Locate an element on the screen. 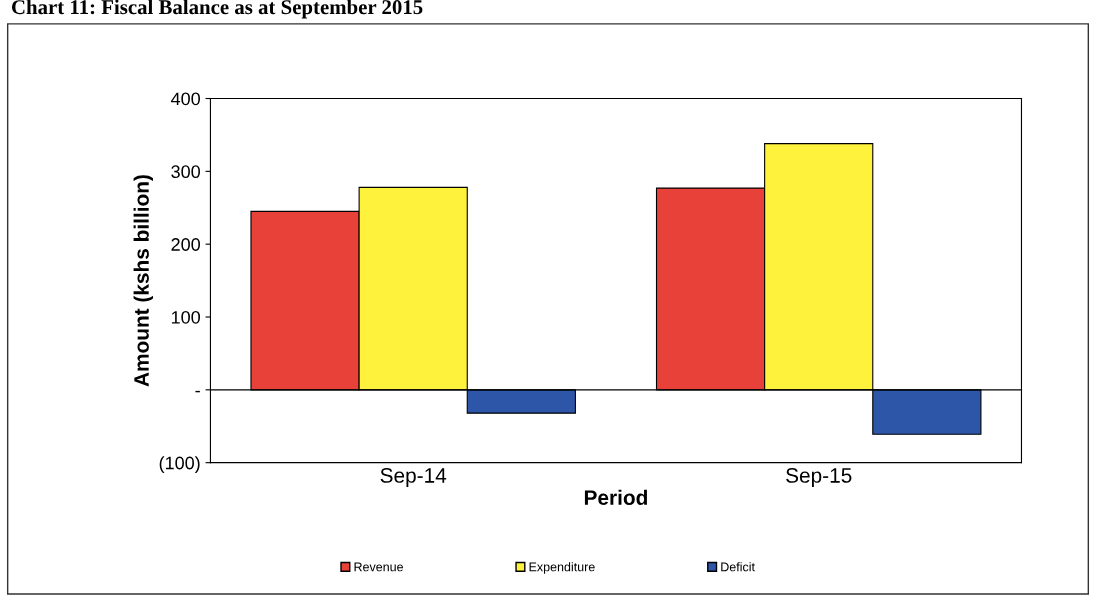 The image size is (1096, 597). y-tick-label: - is located at coordinates (197, 391).